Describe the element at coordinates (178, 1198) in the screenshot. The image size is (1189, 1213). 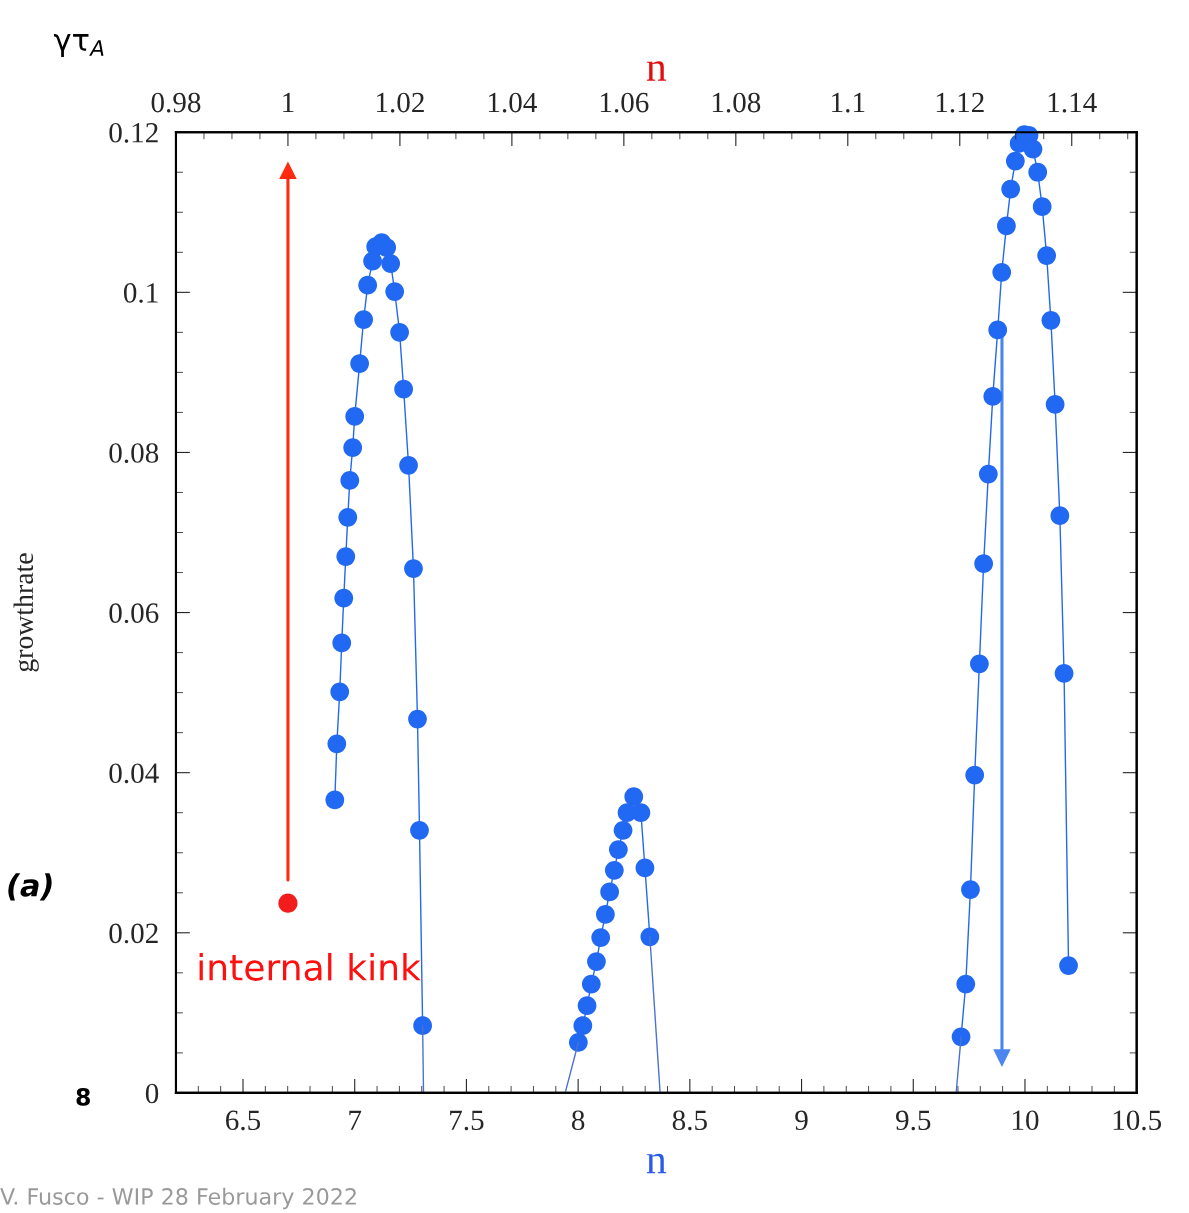
I see `text: V. Fusco - WIP 28 February 2022` at that location.